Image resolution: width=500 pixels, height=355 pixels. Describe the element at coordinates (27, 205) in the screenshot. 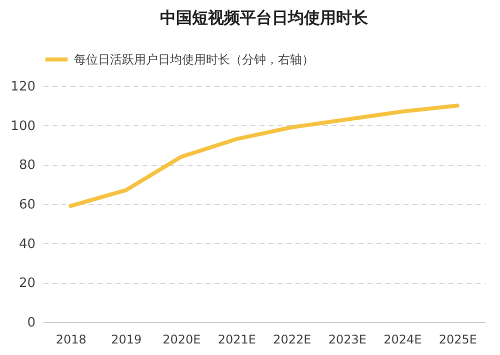

I see `y-tick-label: 60` at that location.